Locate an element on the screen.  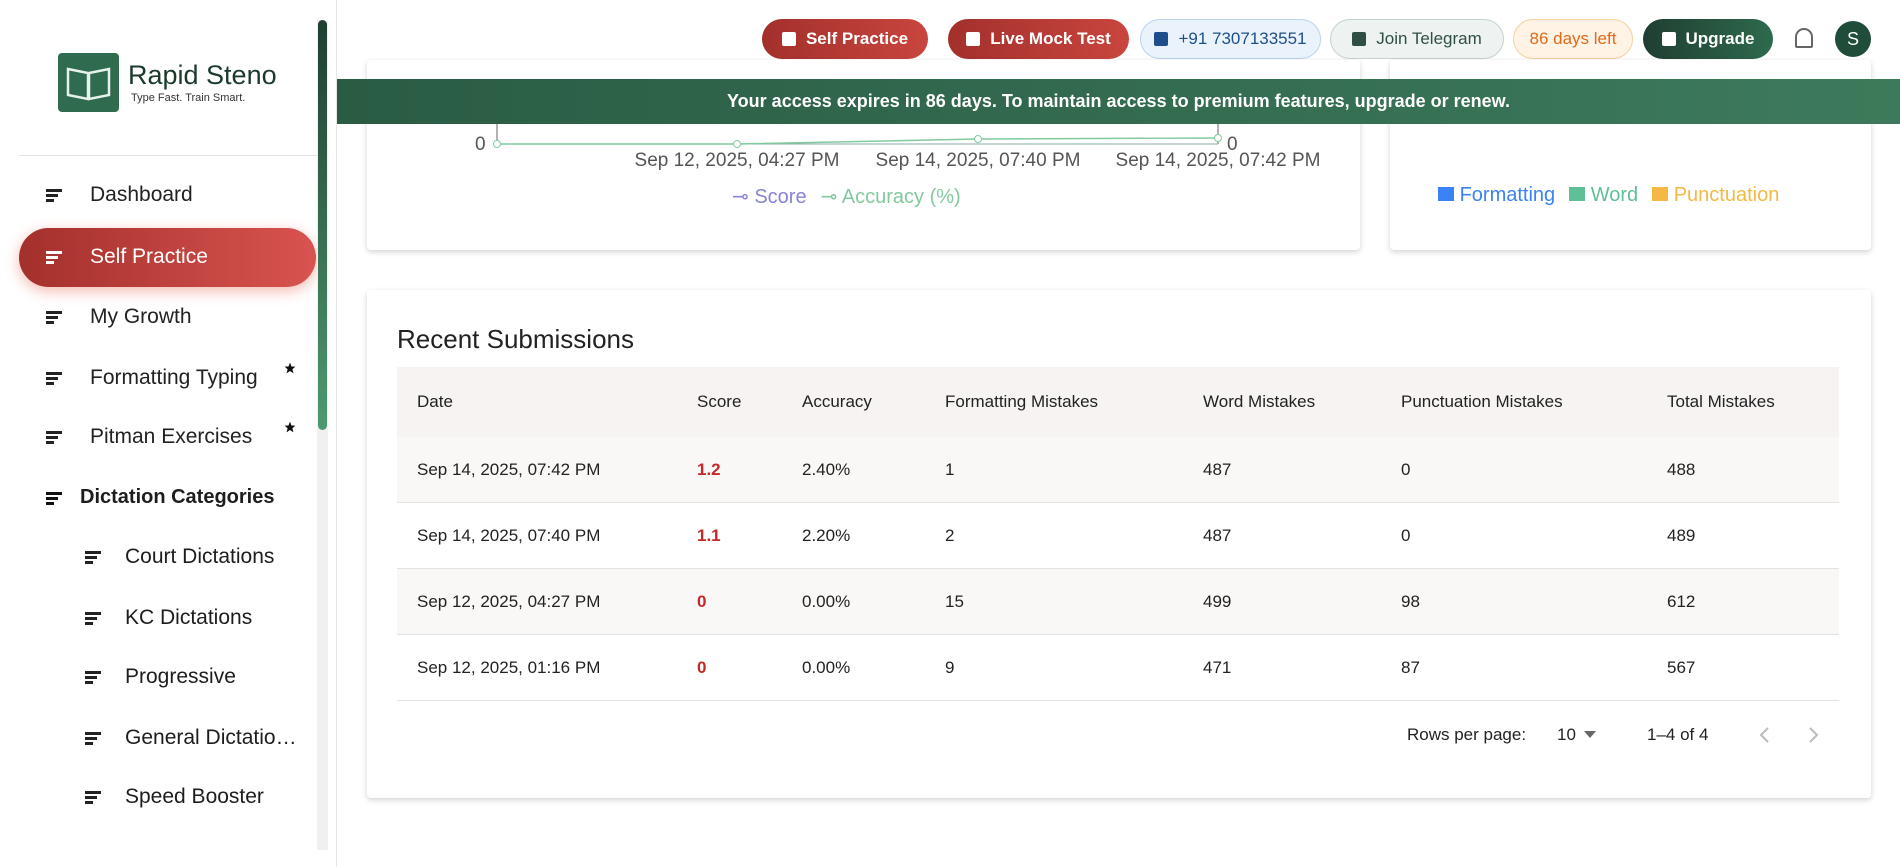
table-cell: 567 is located at coordinates (1681, 667).